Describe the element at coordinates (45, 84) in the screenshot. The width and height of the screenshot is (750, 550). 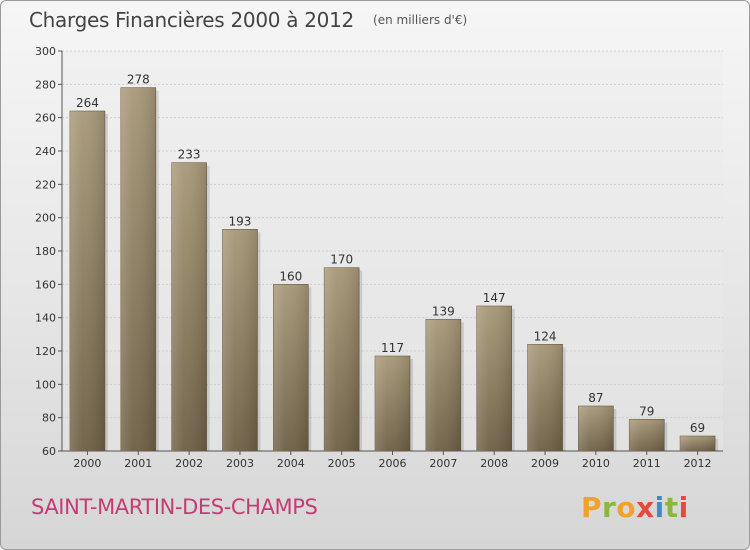
I see `y-tick-label: 280` at that location.